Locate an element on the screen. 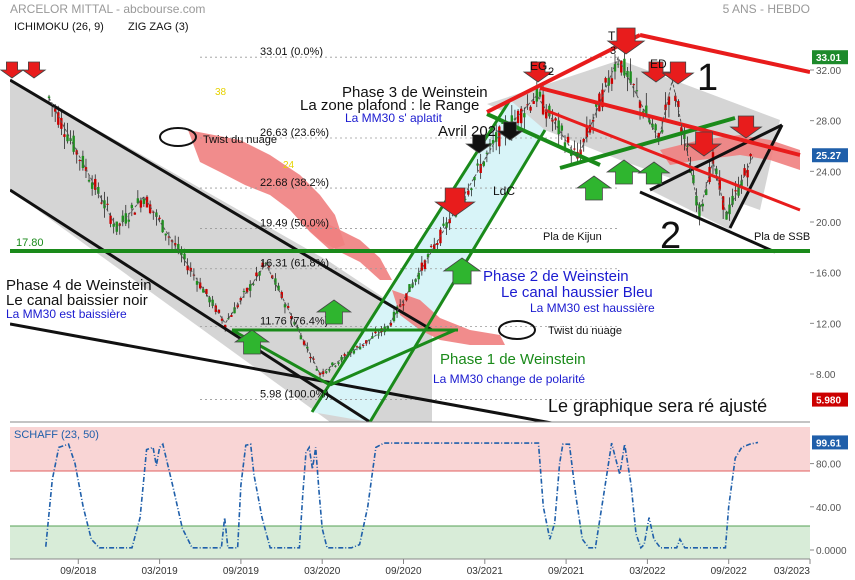 The height and width of the screenshot is (580, 855). phase1-mm30: La MM30 change de polarité is located at coordinates (509, 379).